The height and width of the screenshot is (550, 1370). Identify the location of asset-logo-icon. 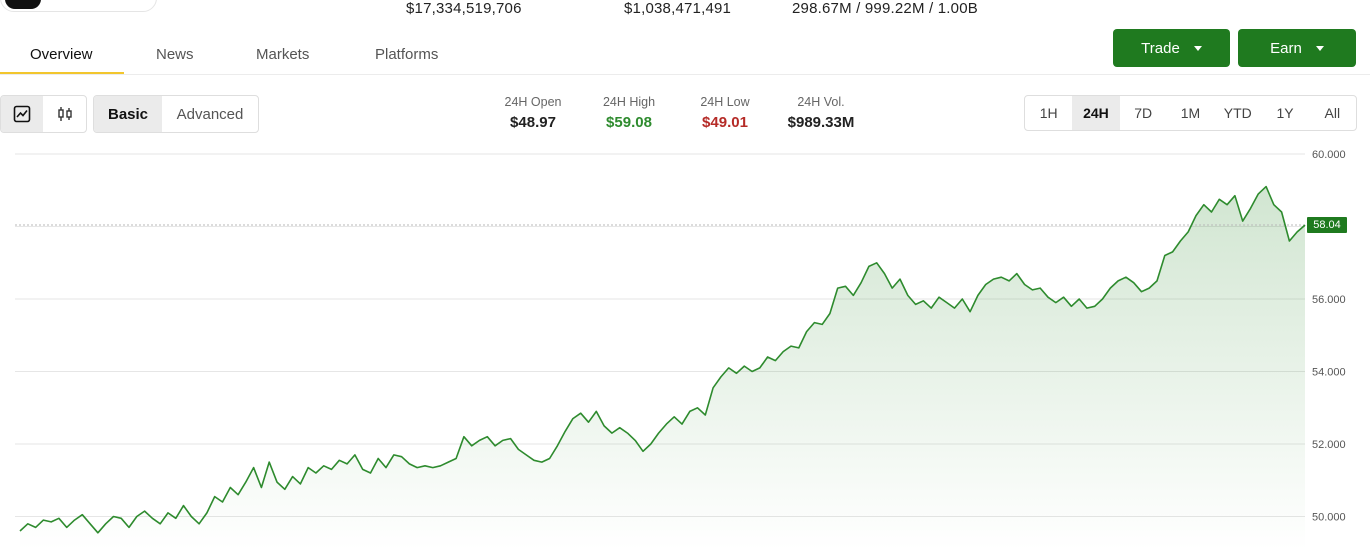
(23, 4).